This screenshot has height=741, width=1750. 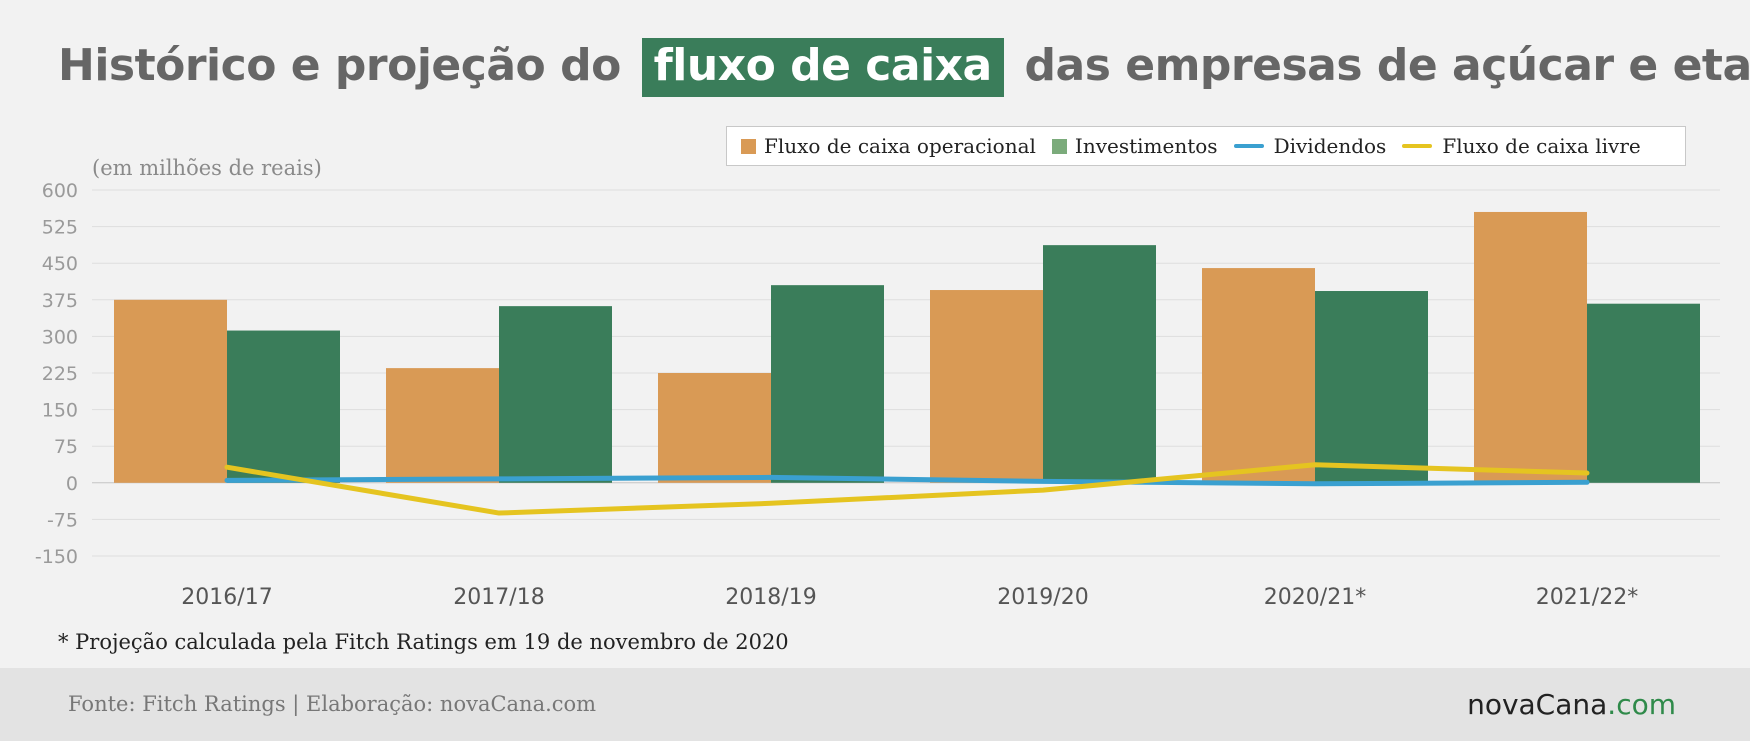 I want to click on legend-item-investimentos: Investimentos, so click(x=1134, y=146).